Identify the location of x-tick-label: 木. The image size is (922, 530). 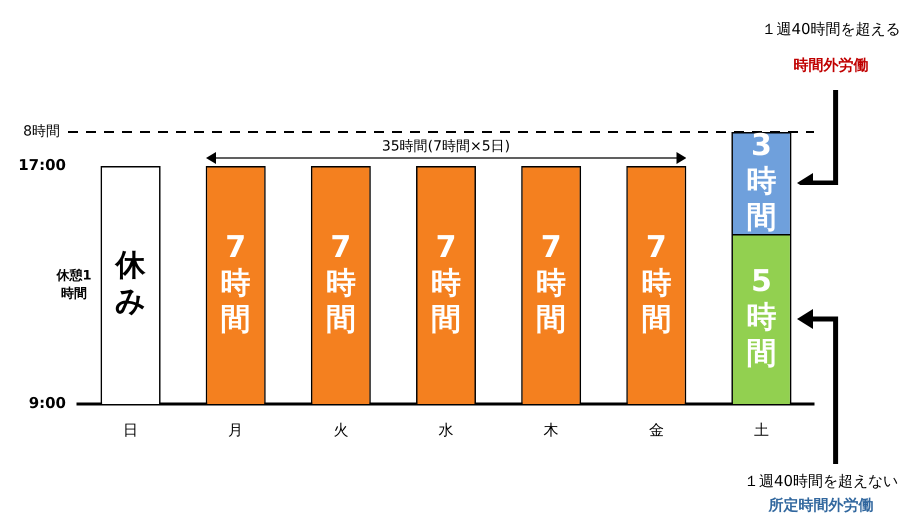
(551, 429).